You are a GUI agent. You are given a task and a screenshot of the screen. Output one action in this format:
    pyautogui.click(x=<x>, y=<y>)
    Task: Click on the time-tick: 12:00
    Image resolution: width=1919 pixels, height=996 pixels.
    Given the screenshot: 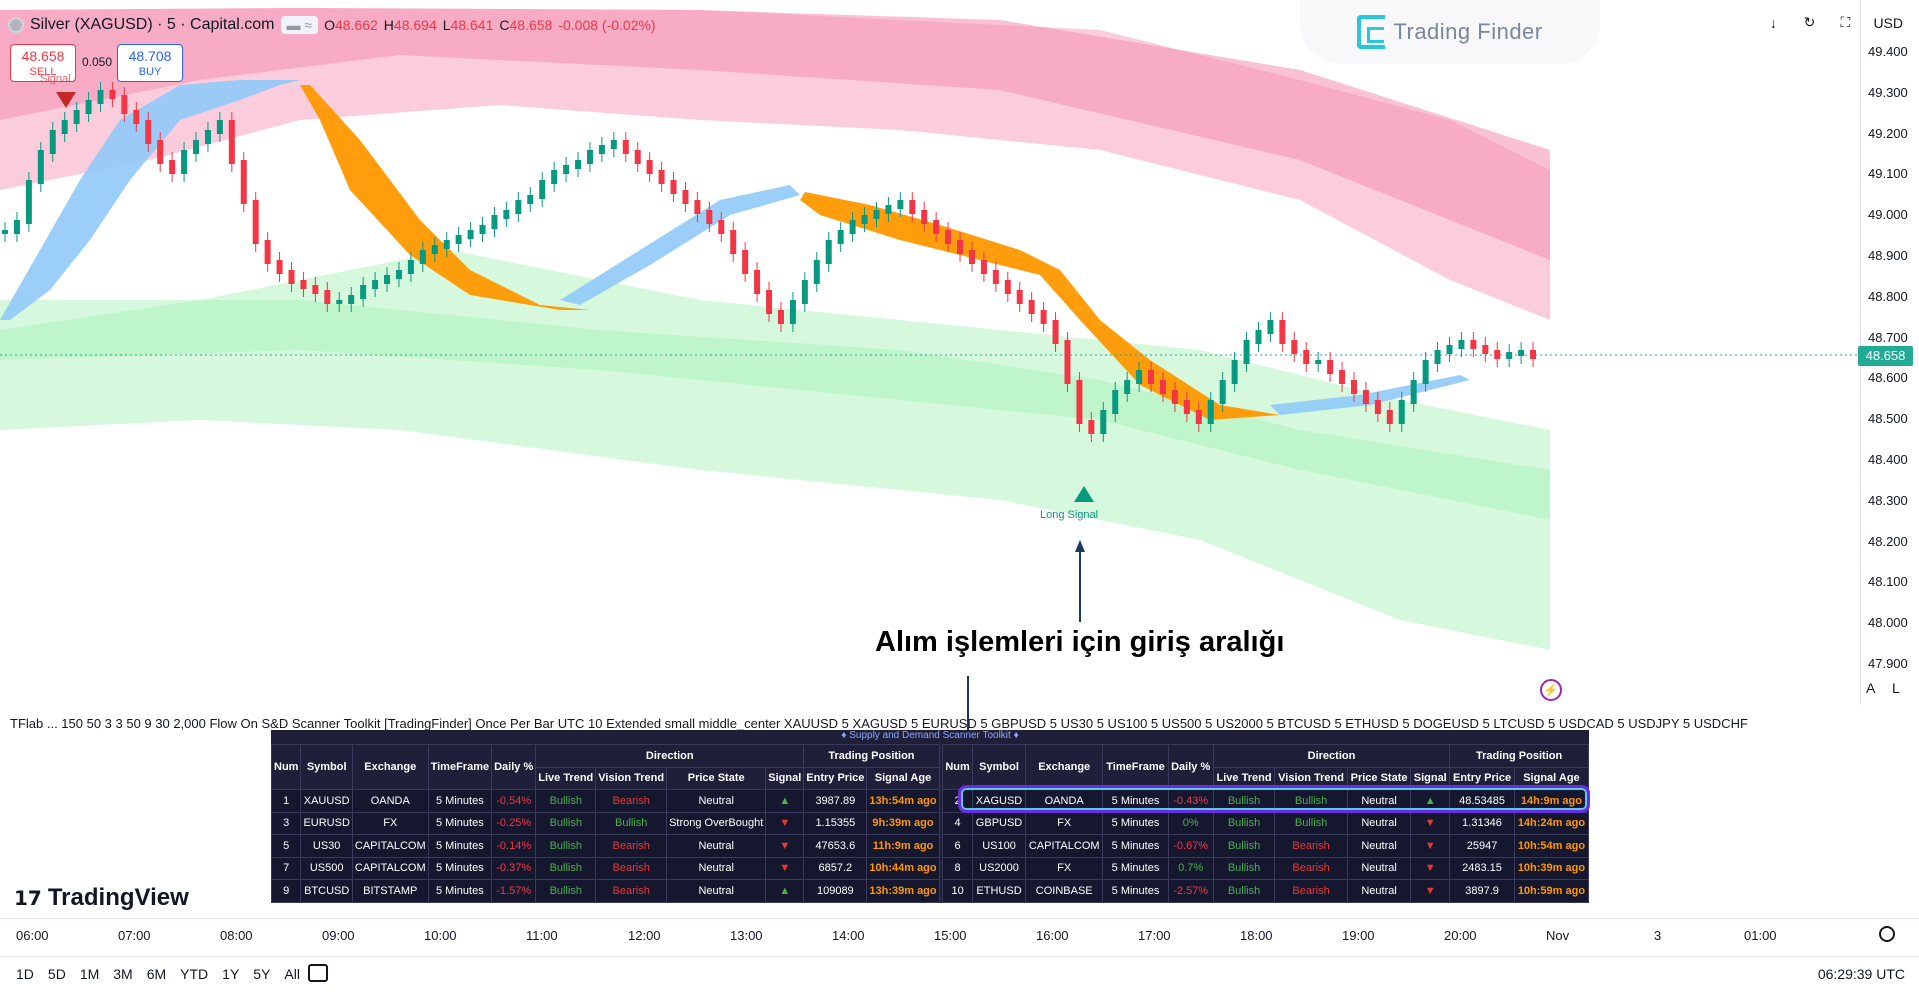 What is the action you would take?
    pyautogui.click(x=644, y=935)
    